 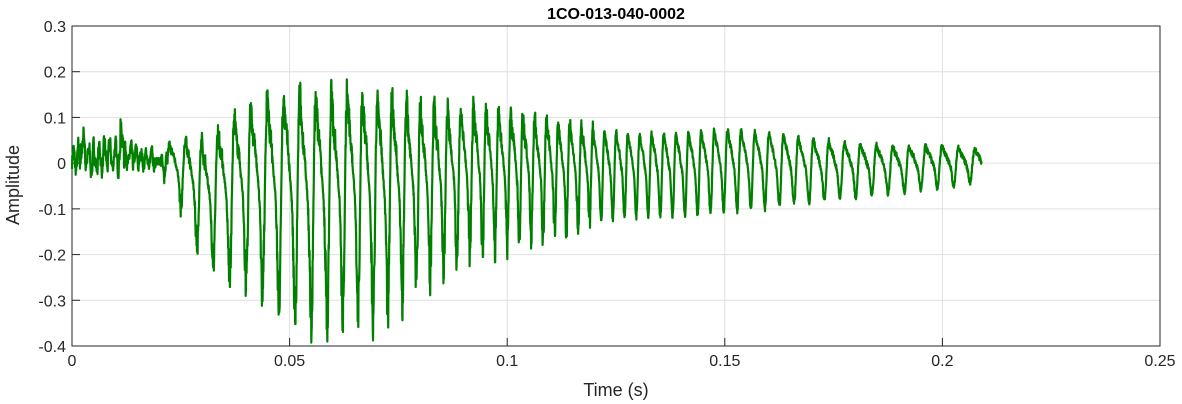 I want to click on y-tick-label: -0.4, so click(x=52, y=347).